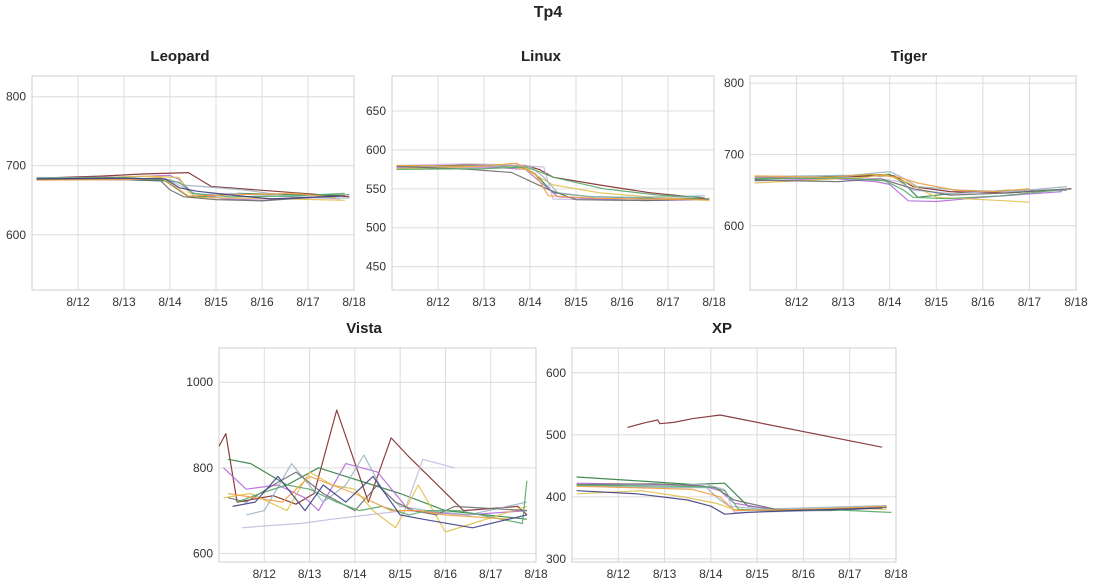 The image size is (1096, 585). Describe the element at coordinates (734, 83) in the screenshot. I see `tiger-y-tick-label: 800` at that location.